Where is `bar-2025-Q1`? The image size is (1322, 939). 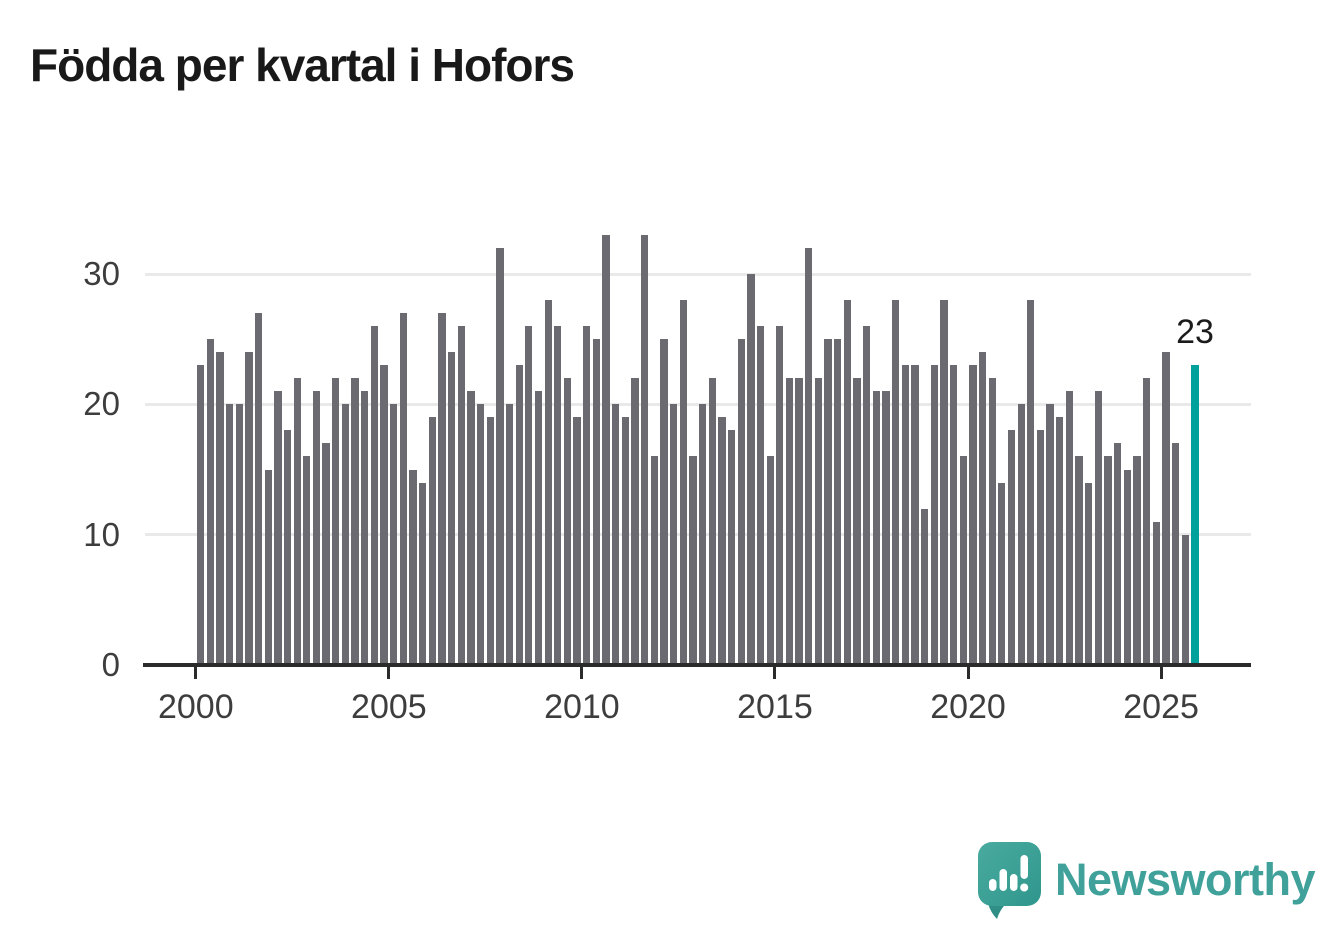 bar-2025-Q1 is located at coordinates (1166, 508).